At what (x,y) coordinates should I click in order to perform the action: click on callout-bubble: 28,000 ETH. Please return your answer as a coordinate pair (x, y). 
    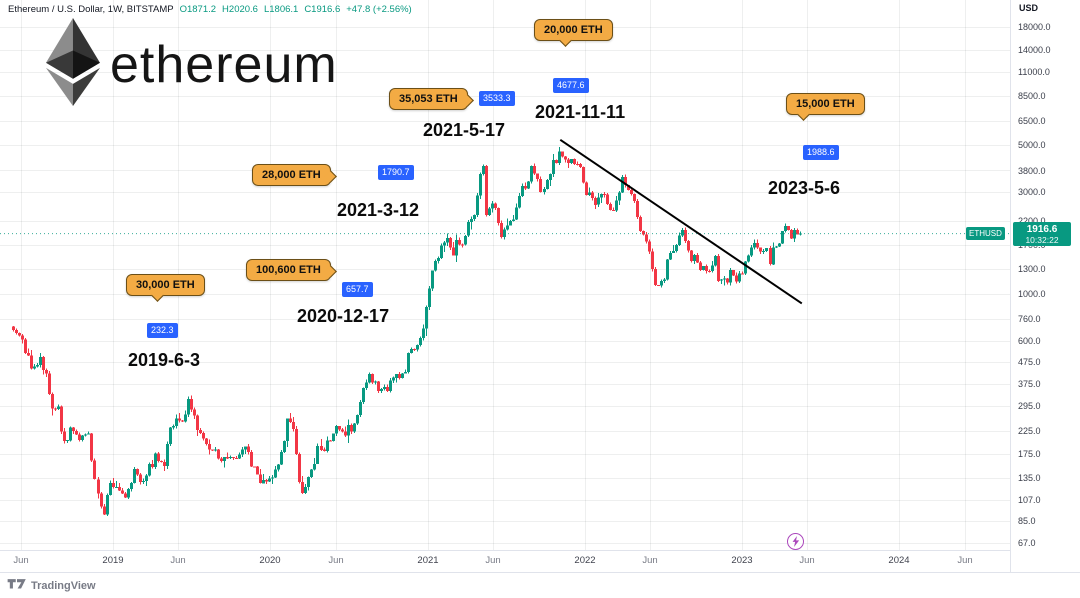
    Looking at the image, I should click on (294, 175).